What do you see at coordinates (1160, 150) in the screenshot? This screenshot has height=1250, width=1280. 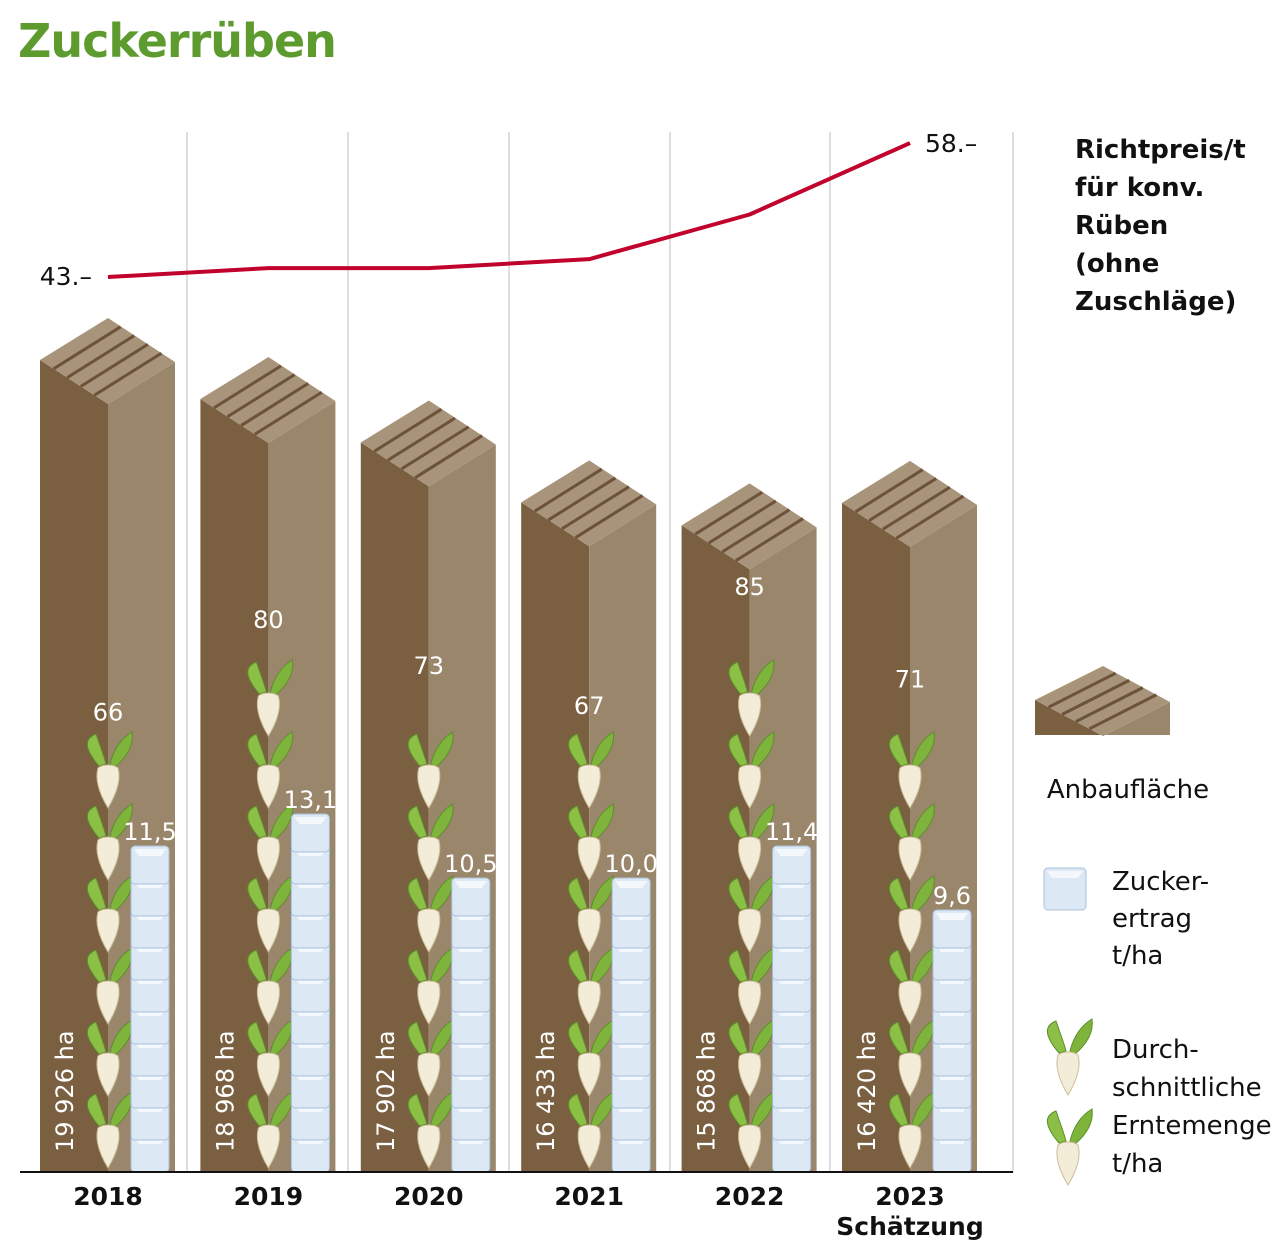 I see `legend-price-text: Richtpreis/t` at bounding box center [1160, 150].